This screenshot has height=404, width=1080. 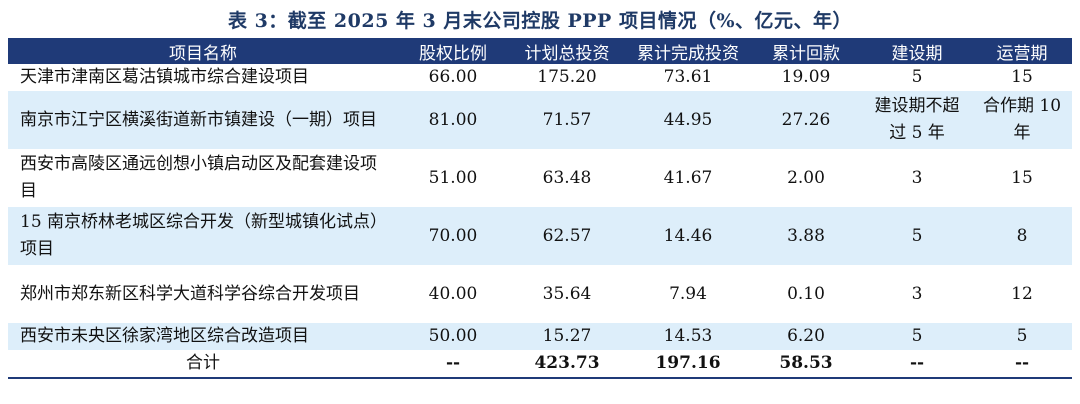 I want to click on cell-equity-ratio: 81.00, so click(x=453, y=120).